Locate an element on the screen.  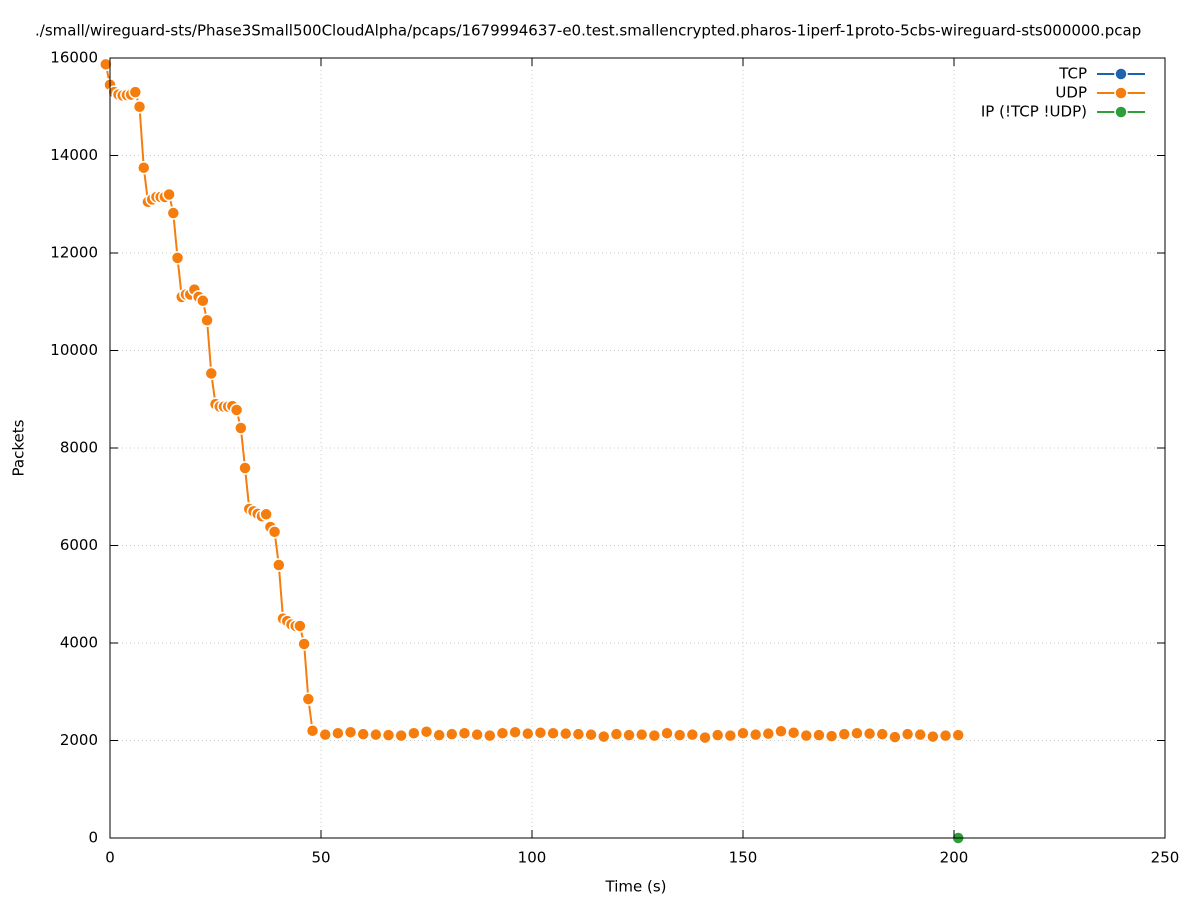
y-tick-label: 6000 is located at coordinates (79, 545).